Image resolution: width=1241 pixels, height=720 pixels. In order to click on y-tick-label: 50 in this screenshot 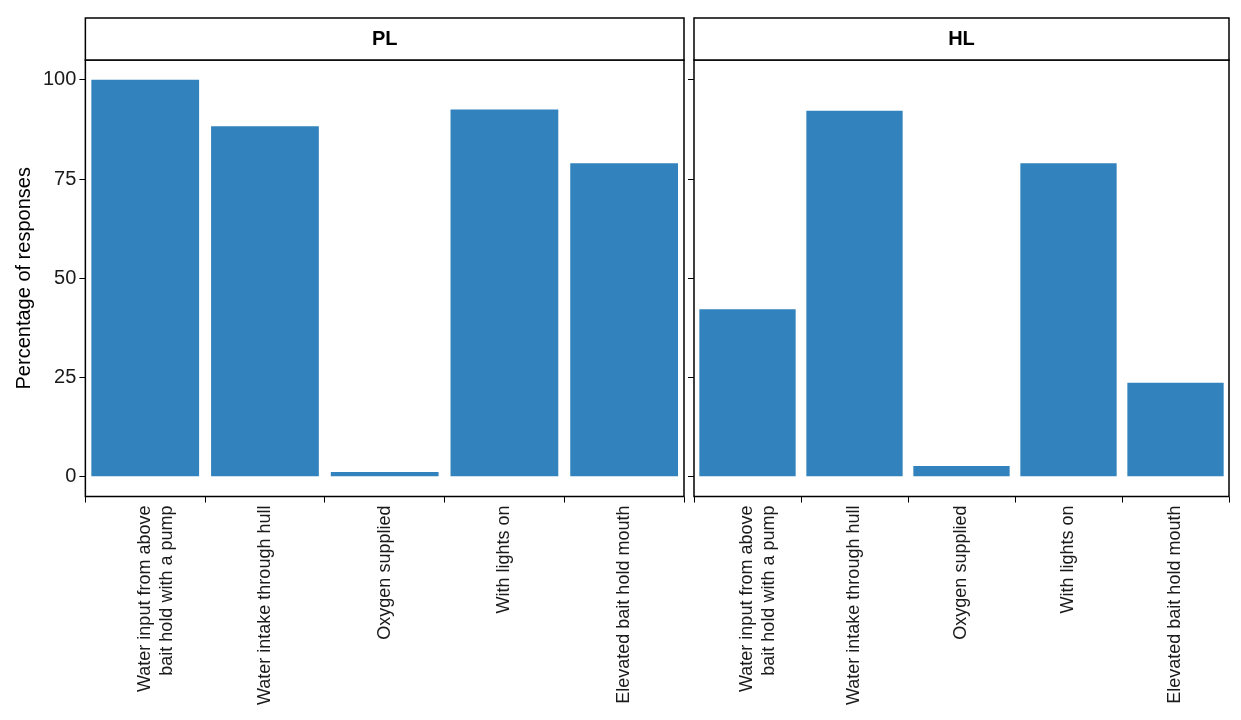, I will do `click(65, 276)`.